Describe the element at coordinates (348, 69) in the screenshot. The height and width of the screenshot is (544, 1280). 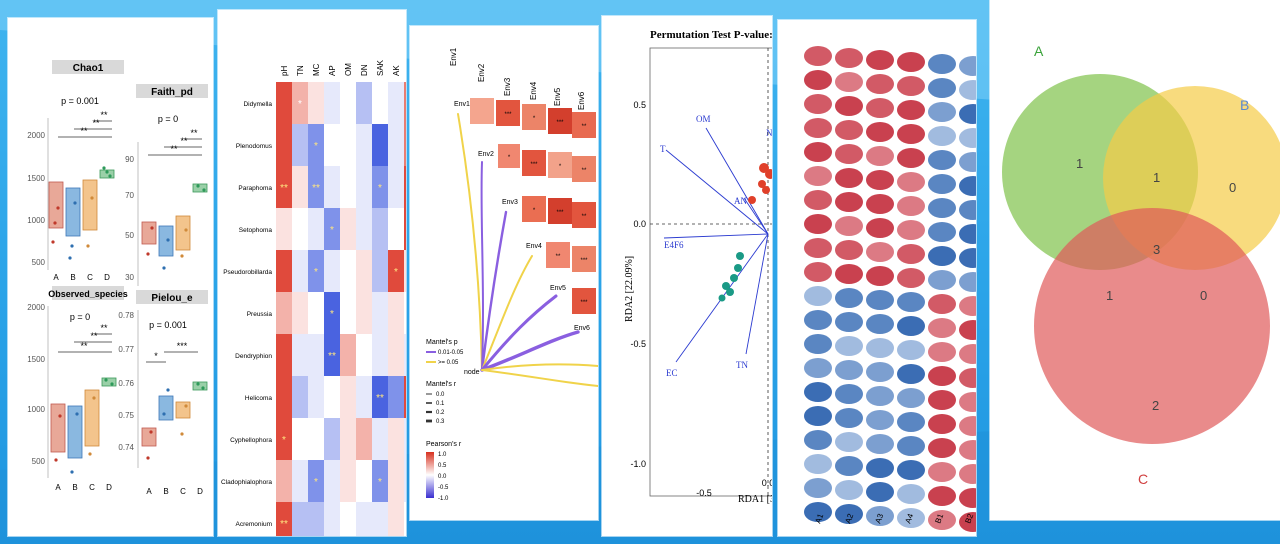
I see `heatmap-col-label: OM` at that location.